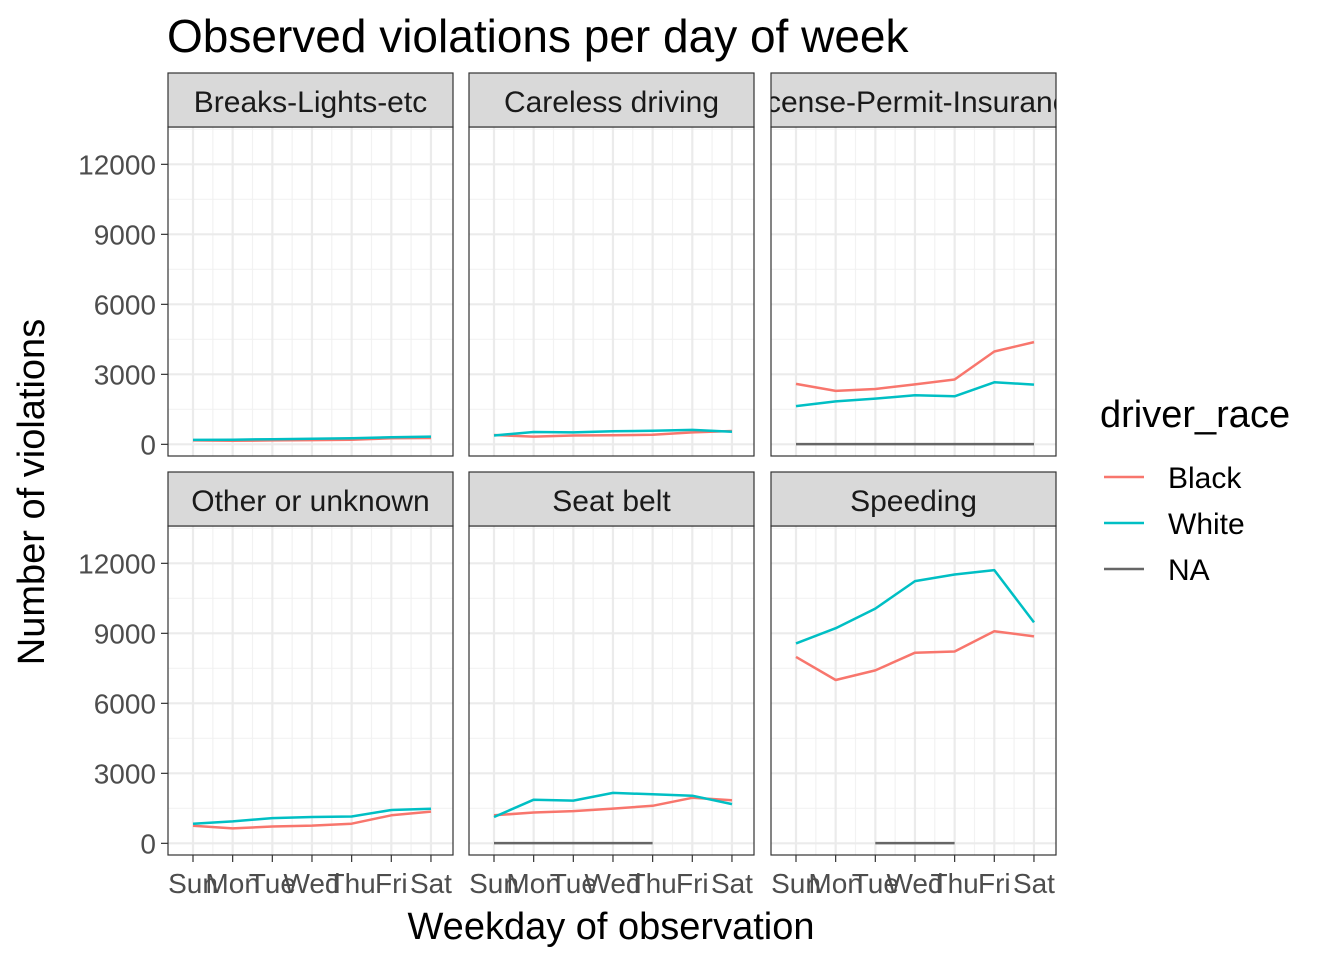  I want to click on strip-label: Other or unknown, so click(310, 501).